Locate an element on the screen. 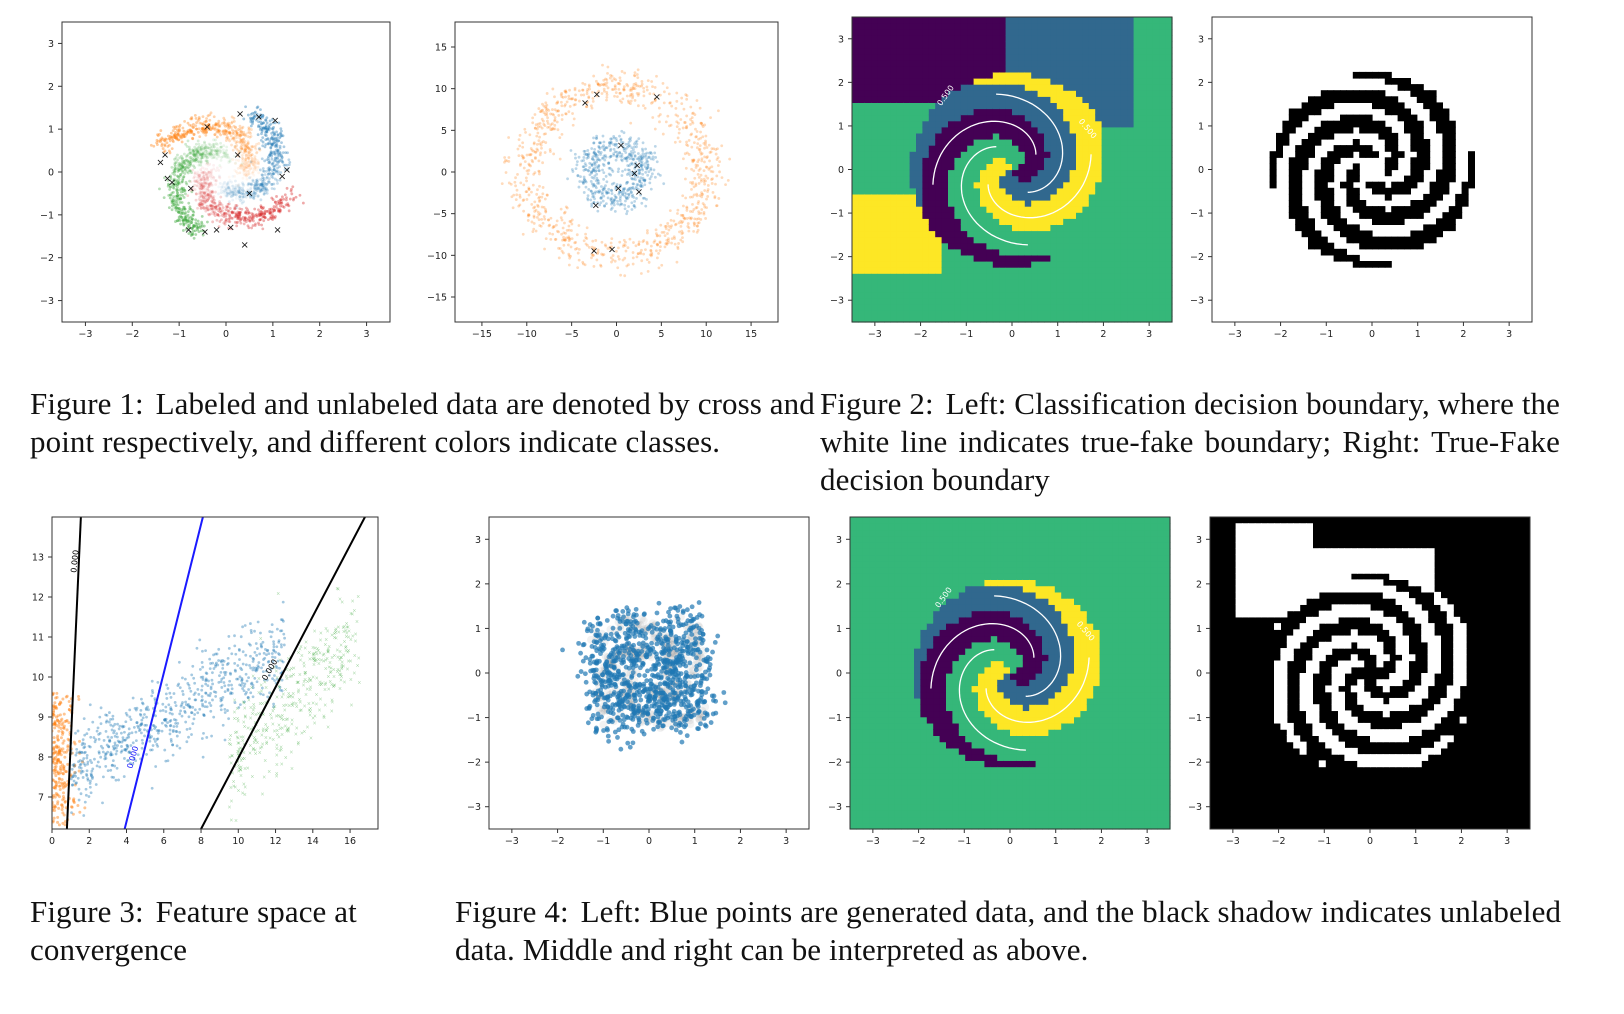  fig1-left-ytick-label: 0 is located at coordinates (51, 173).